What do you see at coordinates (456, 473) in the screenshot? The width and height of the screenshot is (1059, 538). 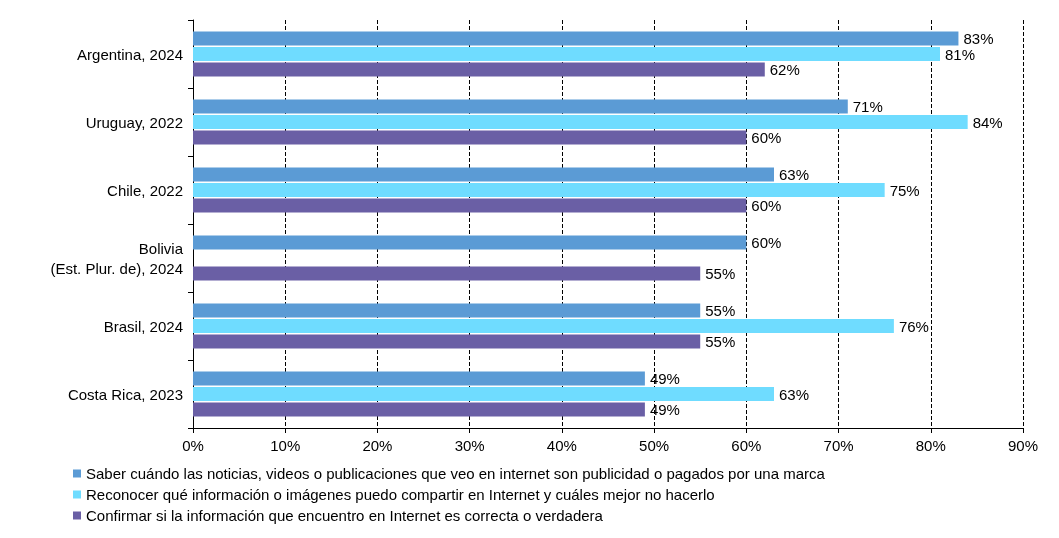 I see `legend-label: Saber cuándo las noticias, videos o publicaciones que veo en internet son publicidad o pagados por una marca` at bounding box center [456, 473].